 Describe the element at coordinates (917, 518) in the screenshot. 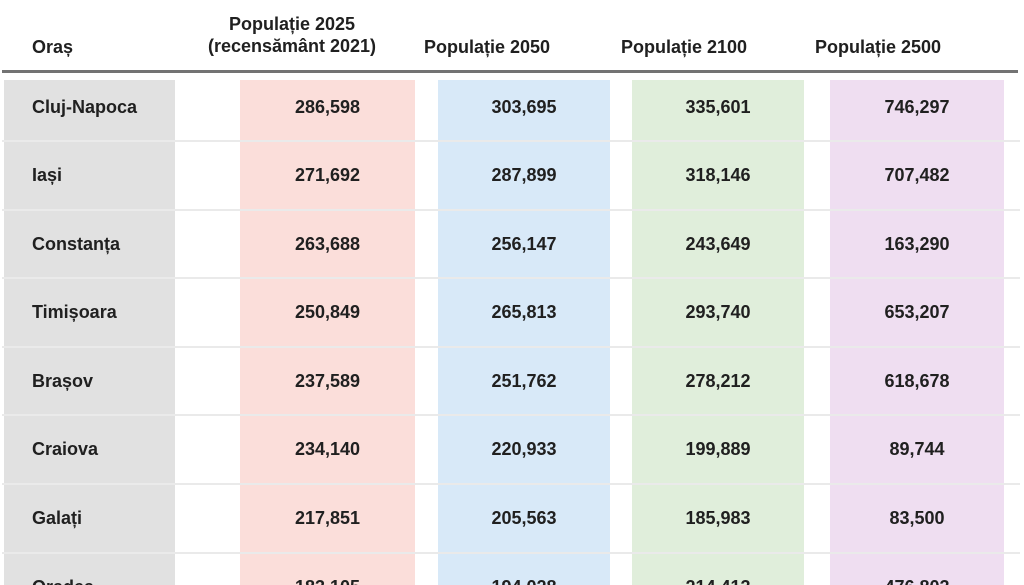

I see `population-2500-cell: 83,500` at that location.